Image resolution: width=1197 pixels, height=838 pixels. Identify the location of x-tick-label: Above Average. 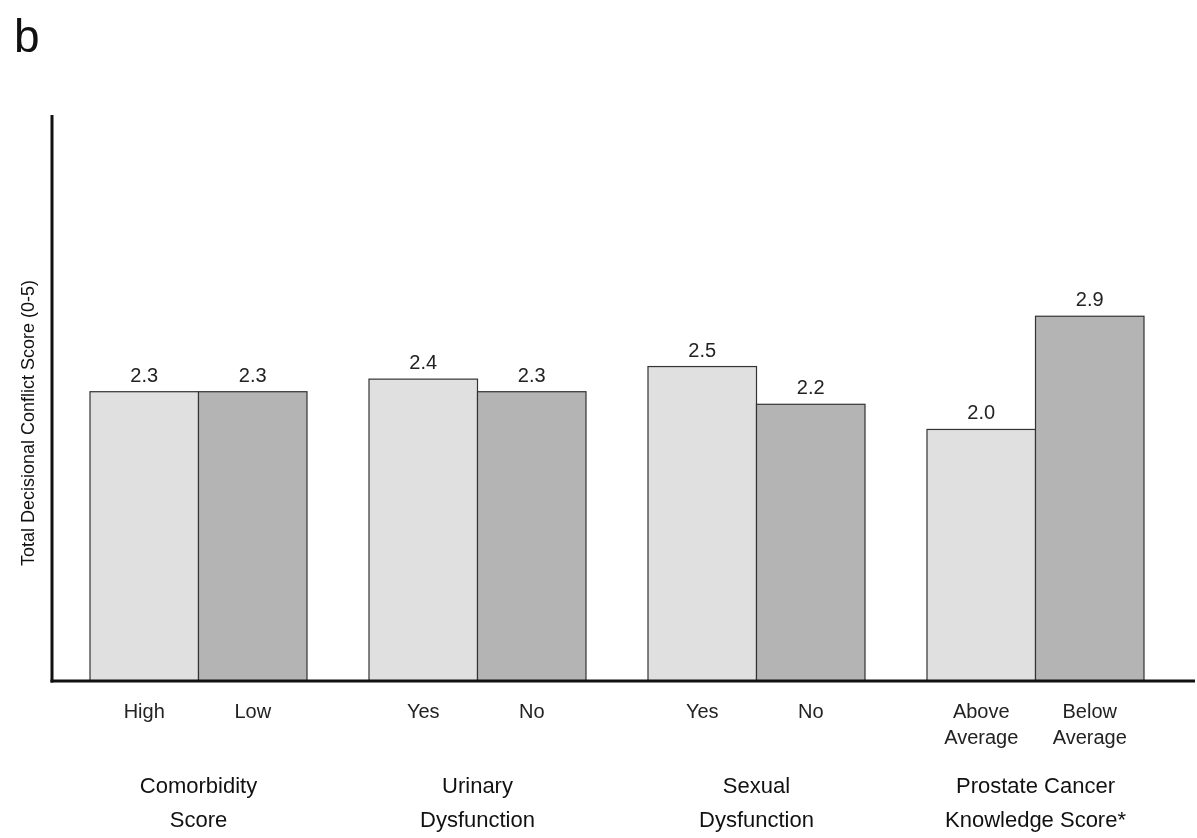
(981, 724).